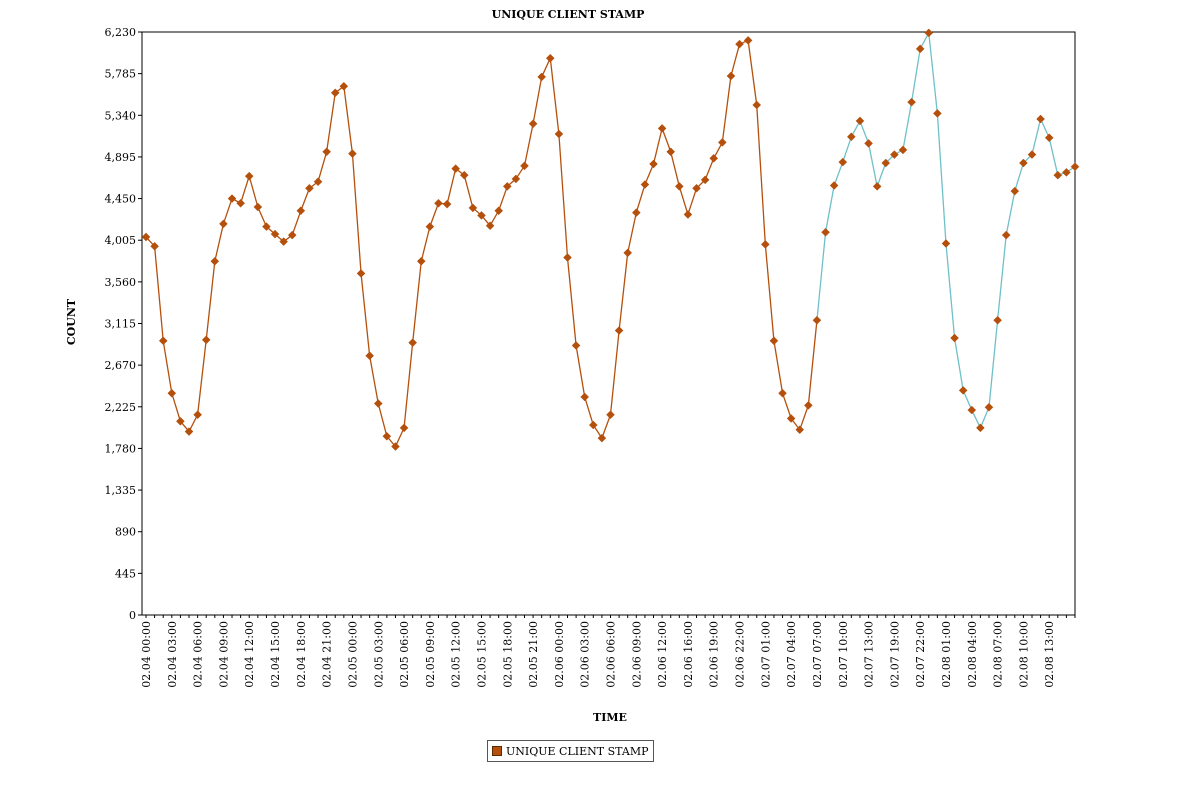 Image resolution: width=1178 pixels, height=793 pixels. What do you see at coordinates (577, 751) in the screenshot?
I see `legend-label: UNIQUE CLIENT STAMP` at bounding box center [577, 751].